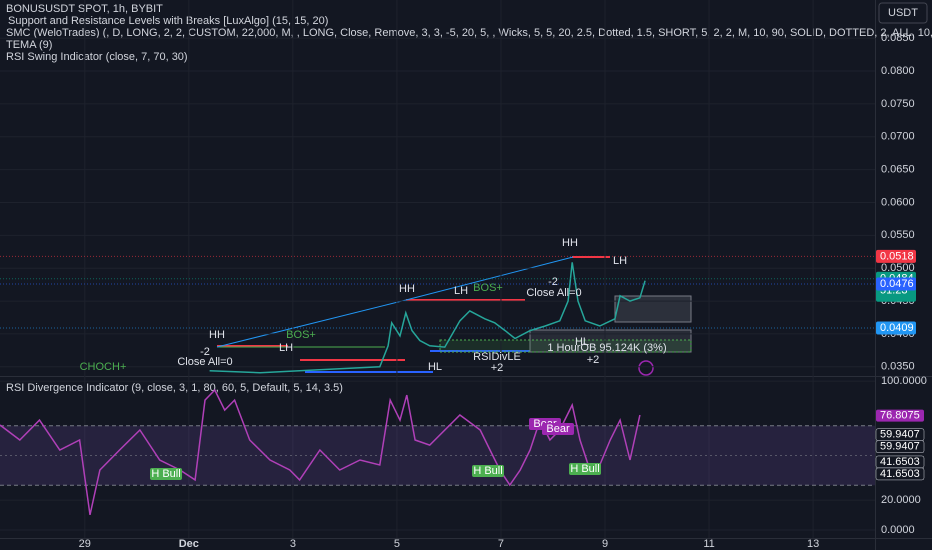 Image resolution: width=932 pixels, height=550 pixels. What do you see at coordinates (646, 368) in the screenshot?
I see `alert-icon` at bounding box center [646, 368].